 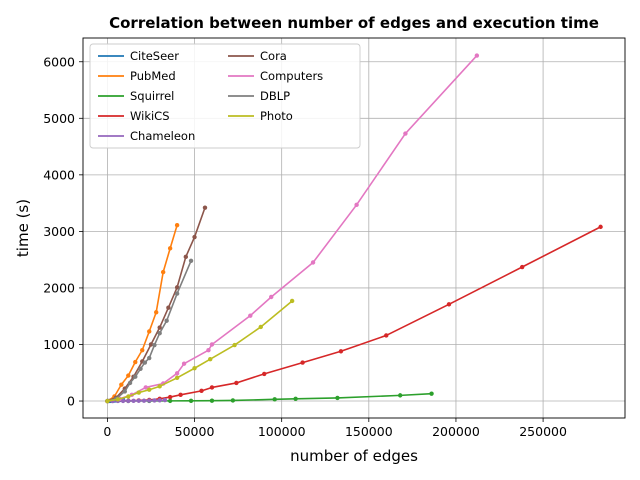 What do you see at coordinates (107, 431) in the screenshot?
I see `x-tick-label: 0` at bounding box center [107, 431].